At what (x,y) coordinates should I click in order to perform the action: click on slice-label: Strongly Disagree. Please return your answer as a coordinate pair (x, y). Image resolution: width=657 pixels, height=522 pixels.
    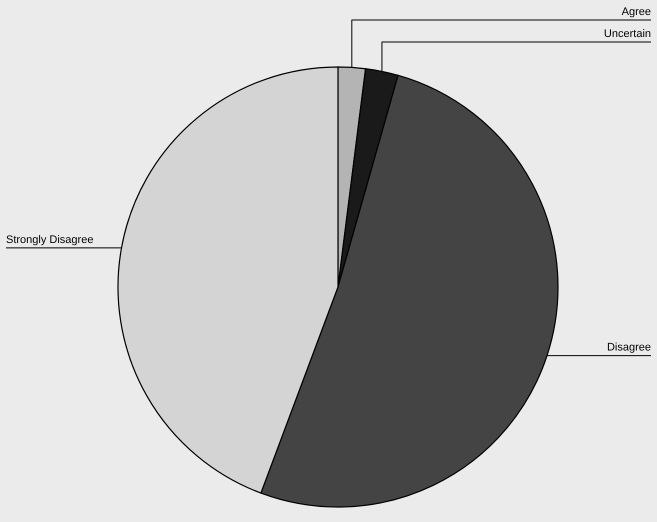
    Looking at the image, I should click on (50, 240).